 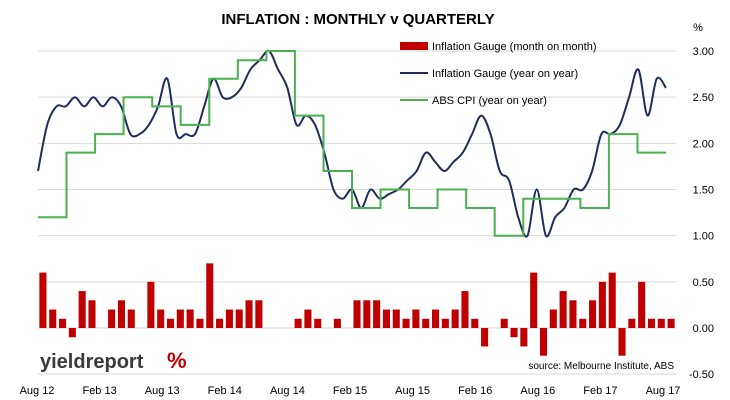 What do you see at coordinates (703, 98) in the screenshot?
I see `y-tick-label: 2.50` at bounding box center [703, 98].